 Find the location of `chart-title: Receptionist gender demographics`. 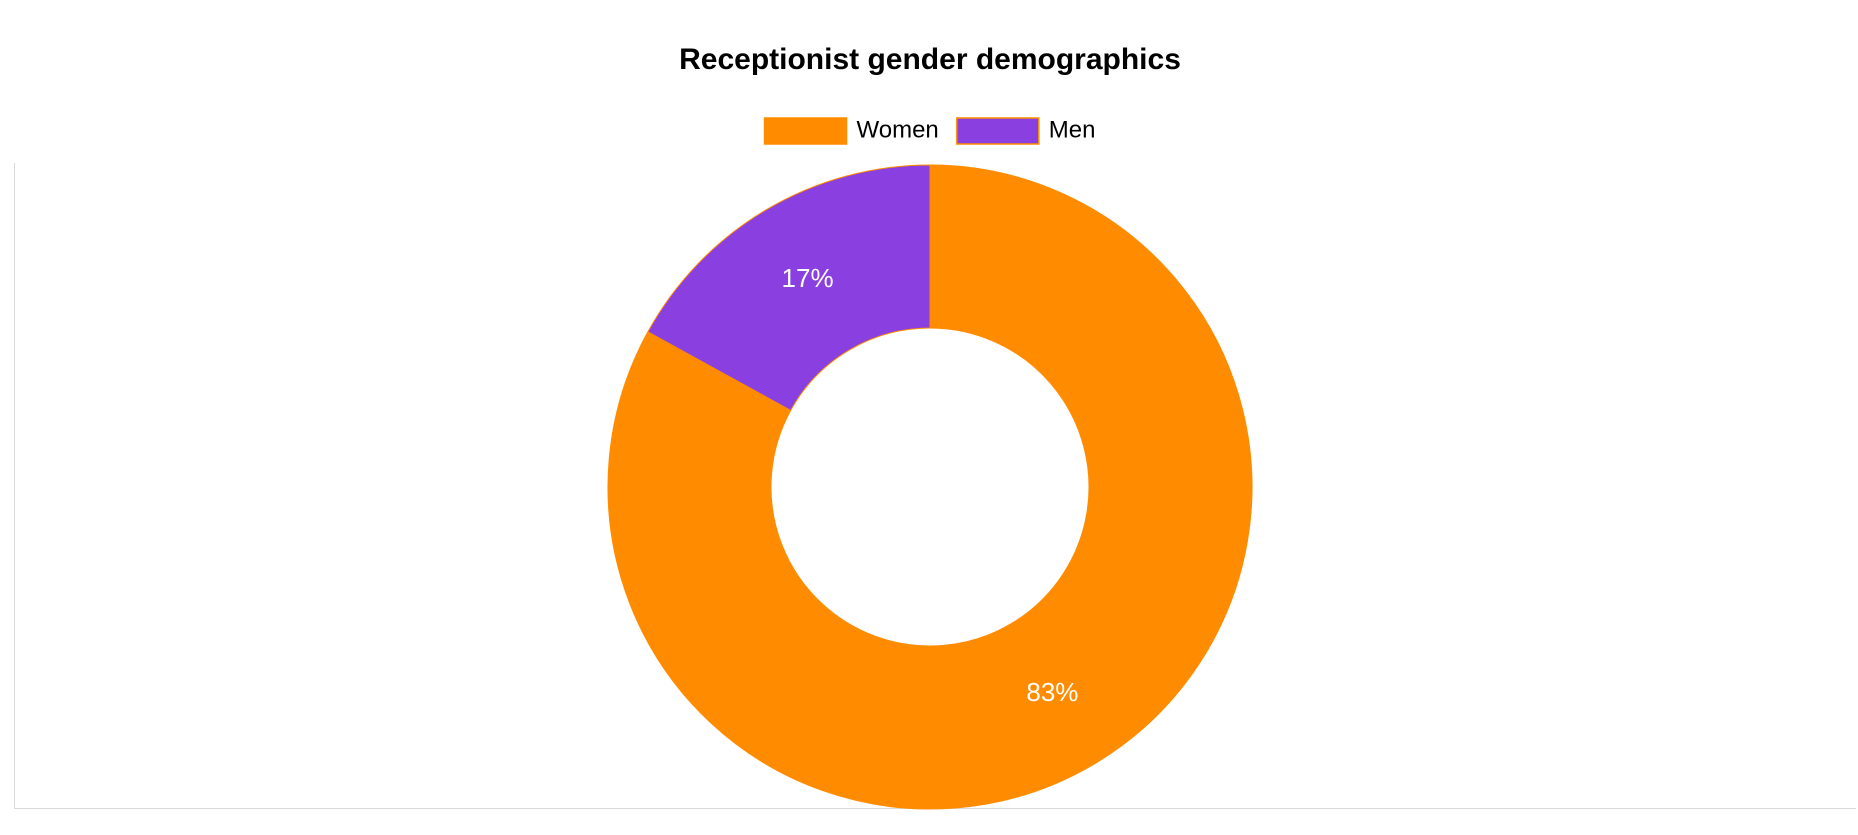

chart-title: Receptionist gender demographics is located at coordinates (930, 59).